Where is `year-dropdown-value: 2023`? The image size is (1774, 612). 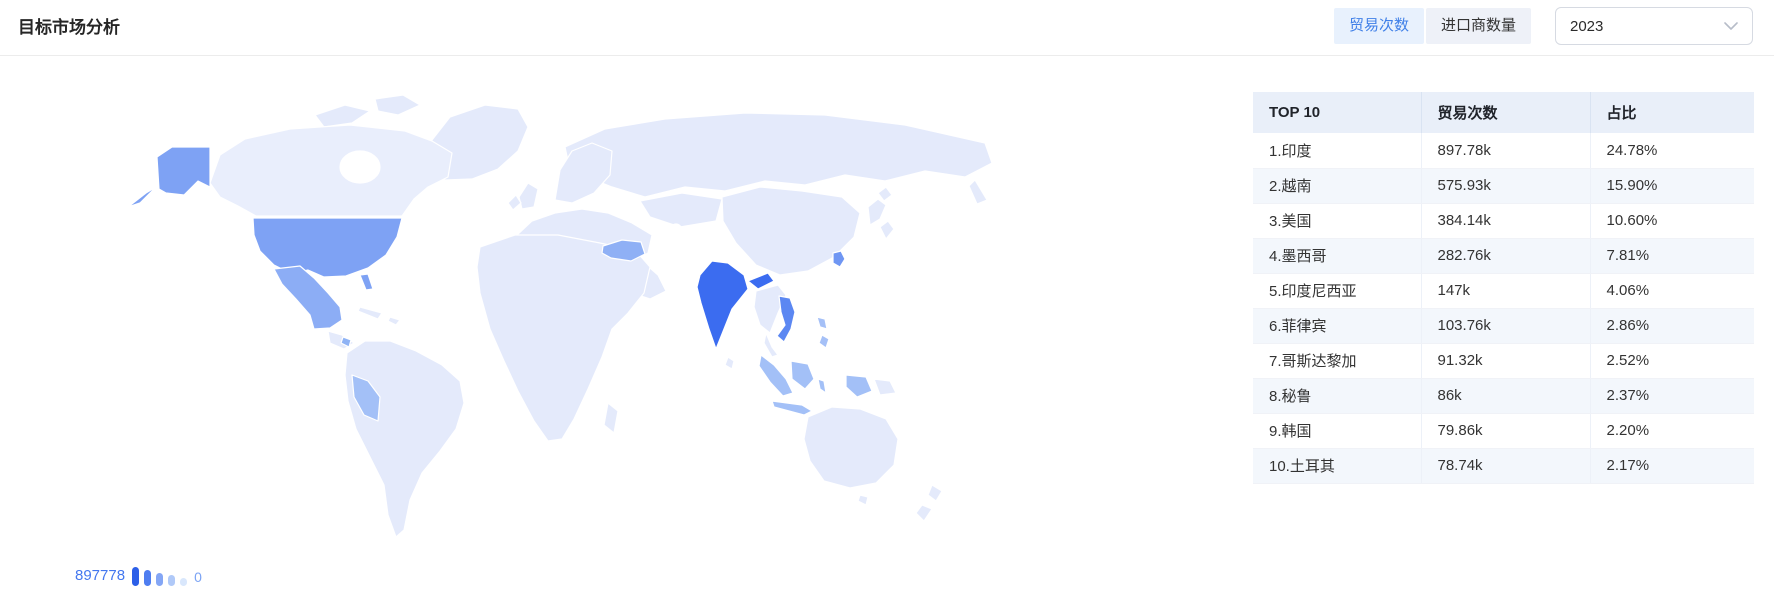 year-dropdown-value: 2023 is located at coordinates (1587, 26).